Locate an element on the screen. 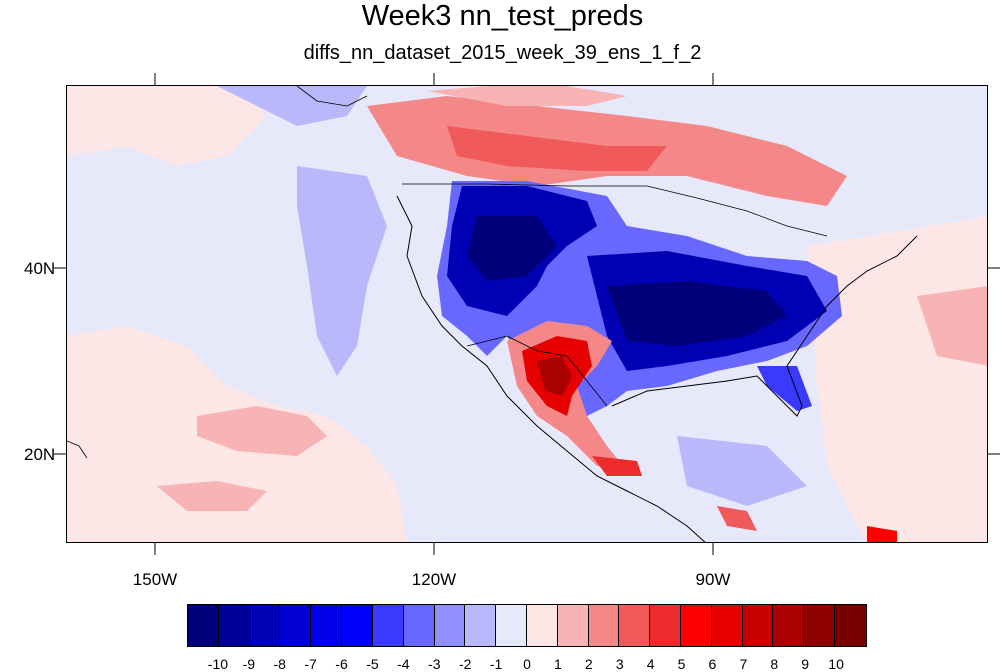 This screenshot has height=672, width=1005. alaska-coast is located at coordinates (332, 96).